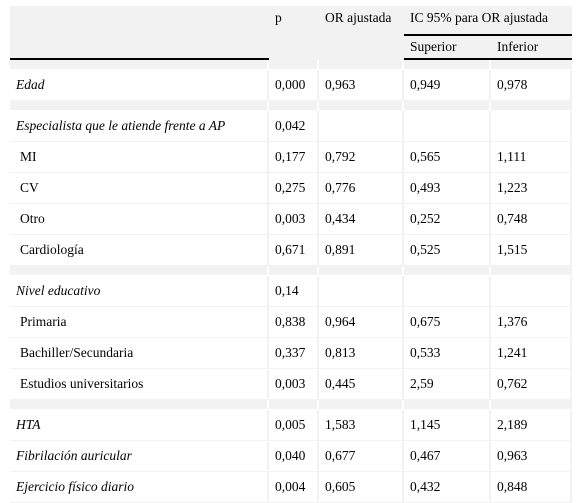  Describe the element at coordinates (531, 322) in the screenshot. I see `cell-inferior: 1,376` at that location.